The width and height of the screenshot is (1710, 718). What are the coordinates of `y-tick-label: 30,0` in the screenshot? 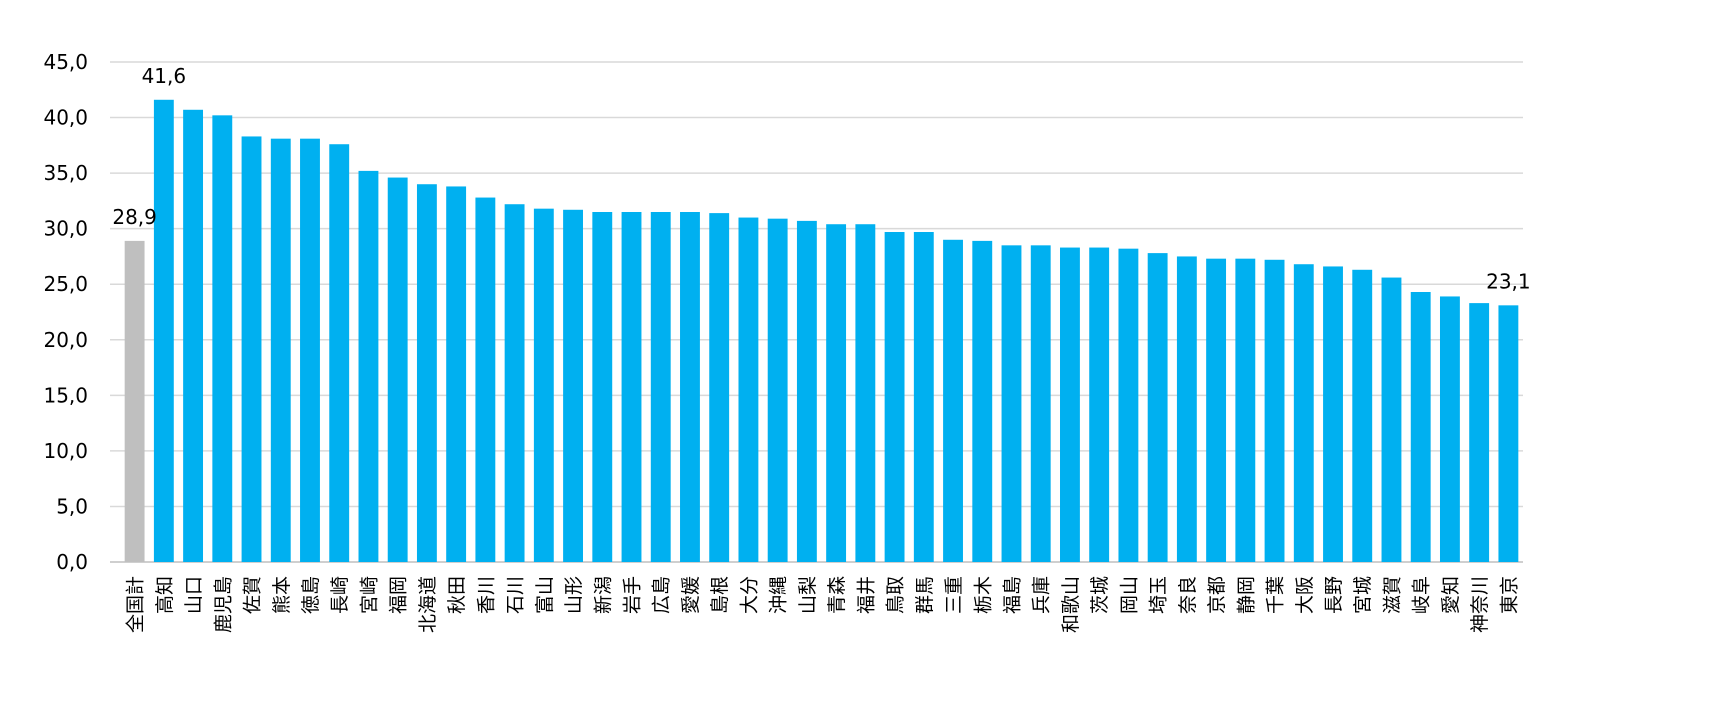 It's located at (65, 229).